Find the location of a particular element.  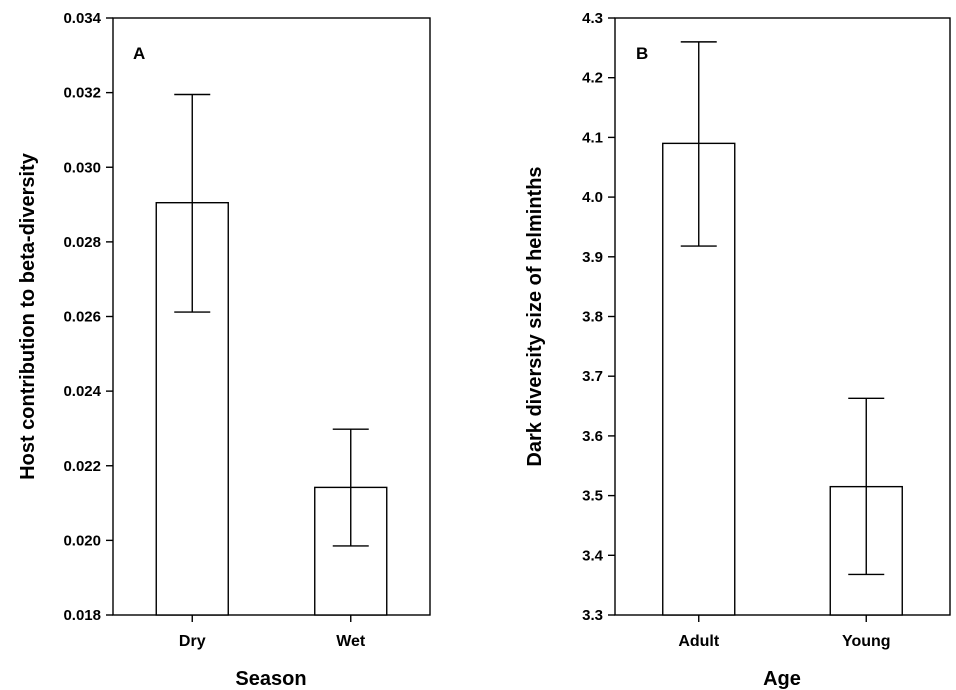

panel-label: B is located at coordinates (642, 53).